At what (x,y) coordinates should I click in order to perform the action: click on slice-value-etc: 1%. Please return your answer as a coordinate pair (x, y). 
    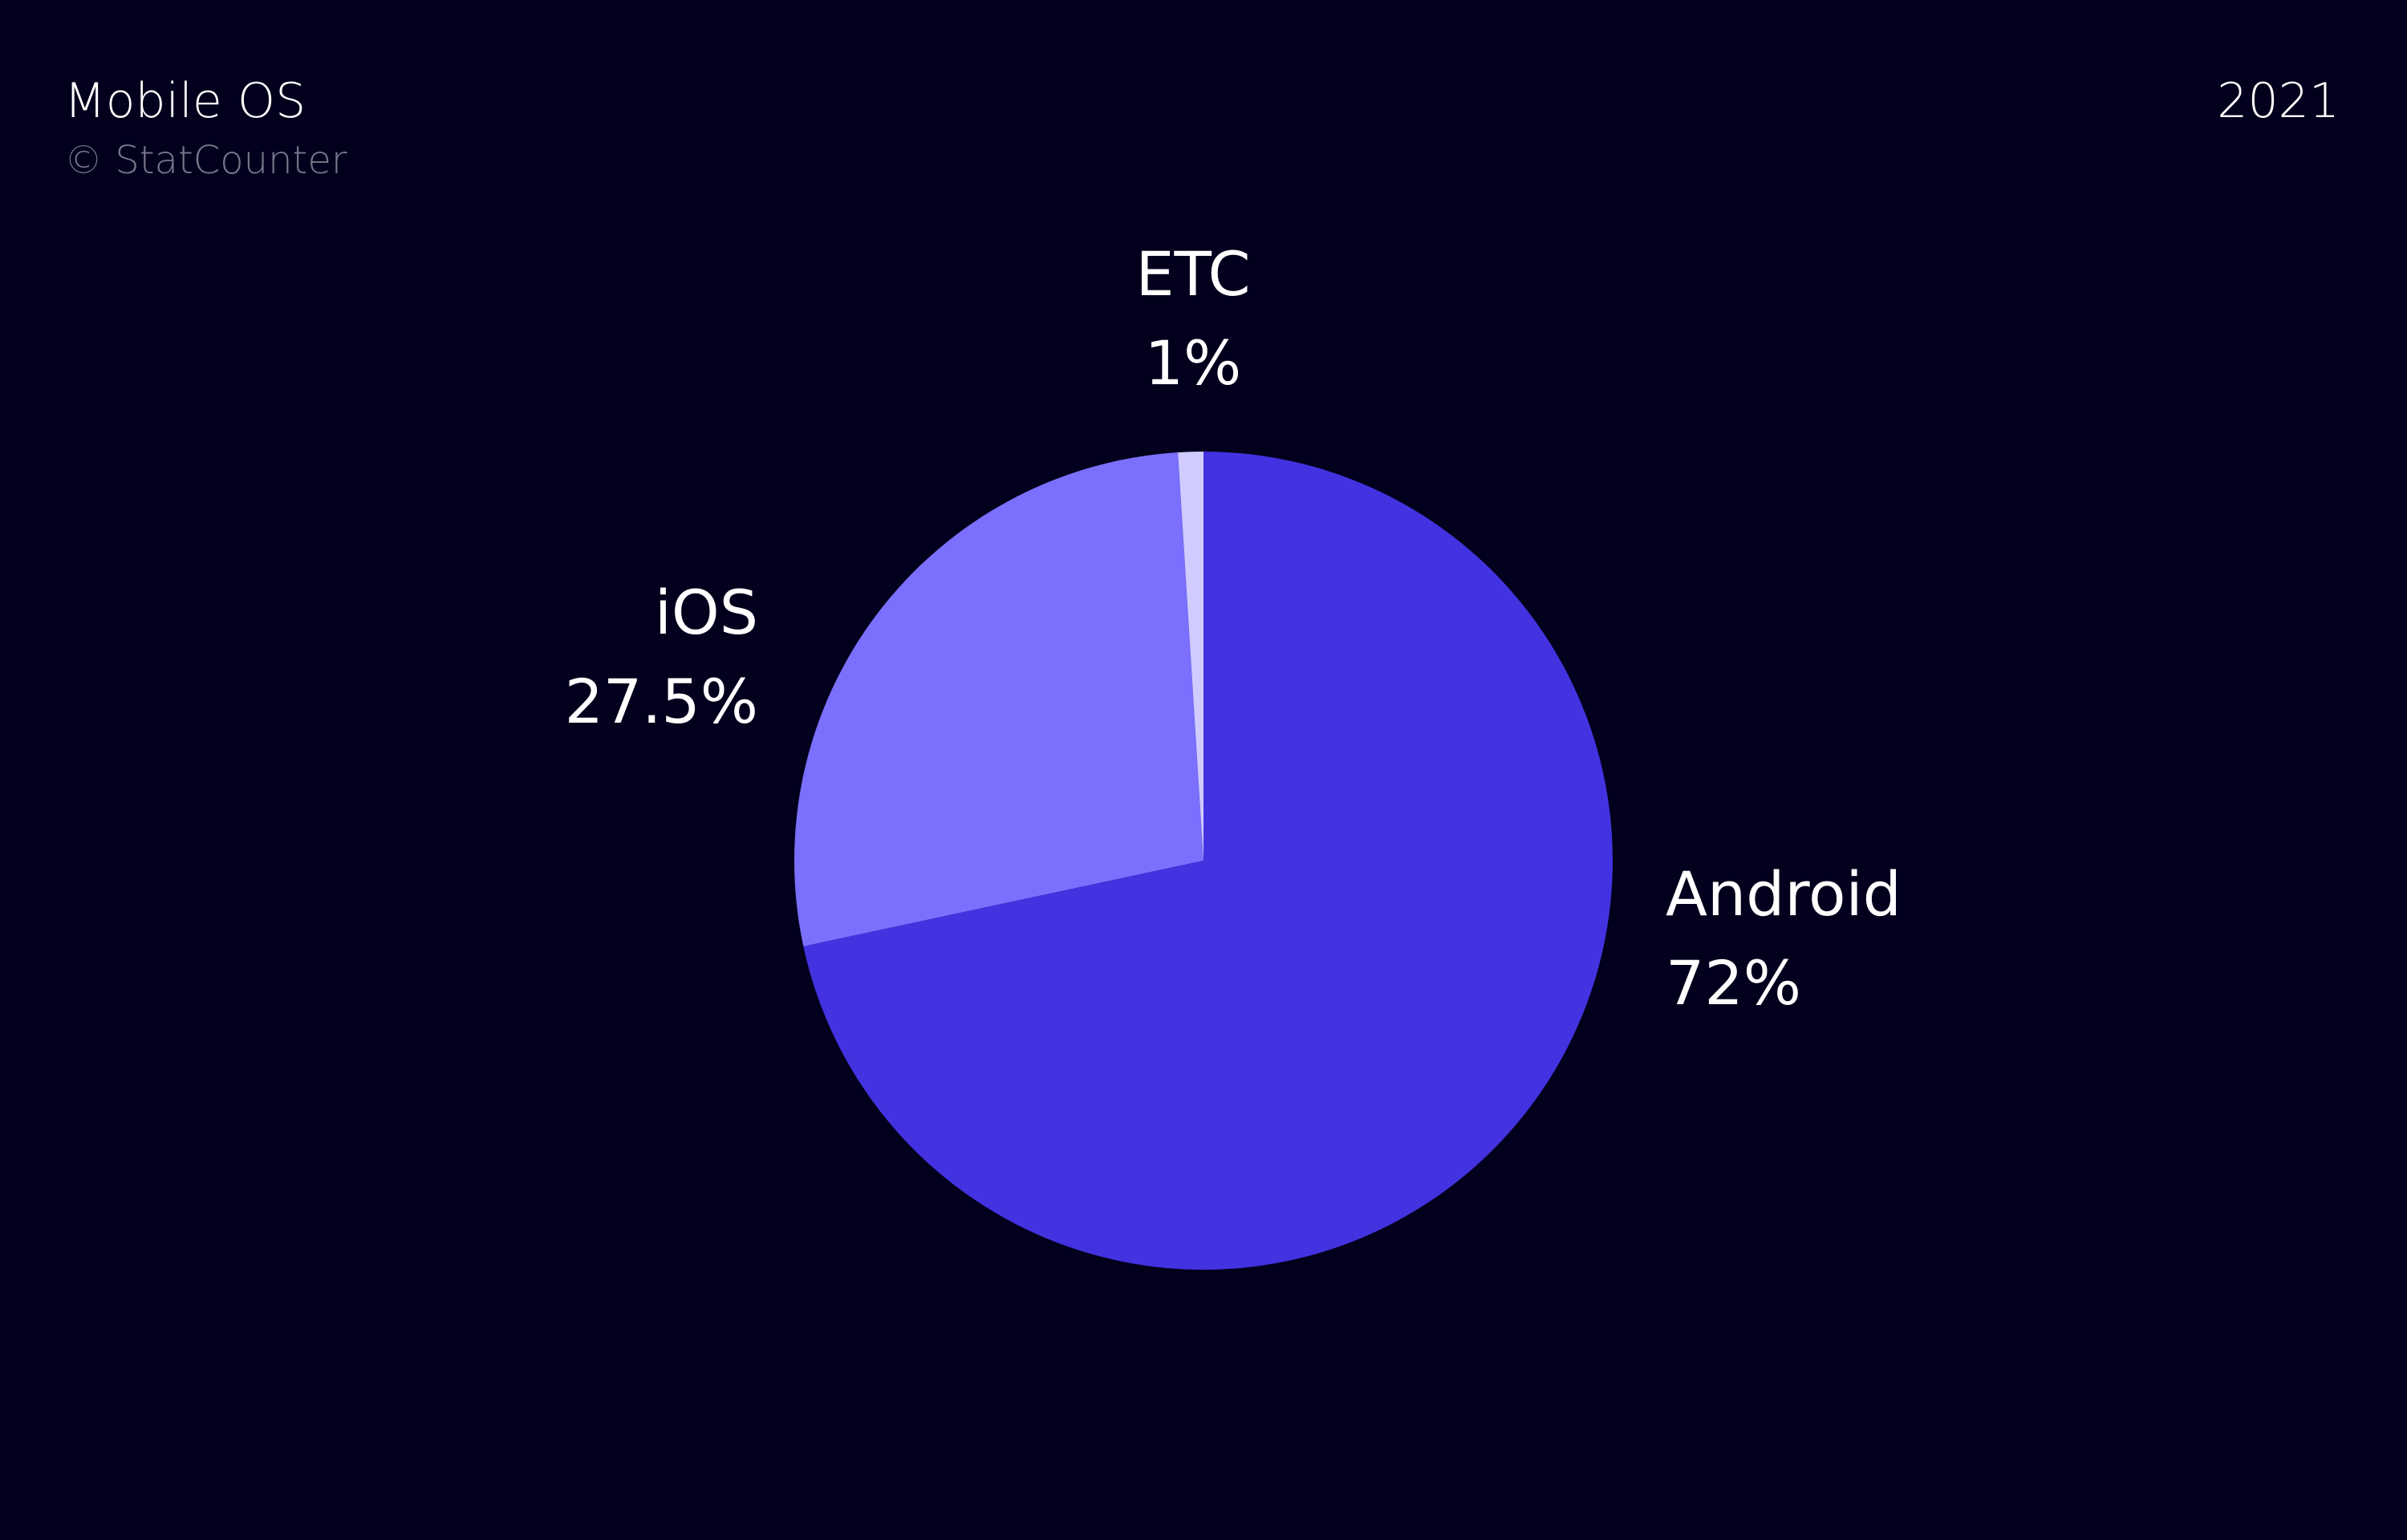
    Looking at the image, I should click on (1193, 363).